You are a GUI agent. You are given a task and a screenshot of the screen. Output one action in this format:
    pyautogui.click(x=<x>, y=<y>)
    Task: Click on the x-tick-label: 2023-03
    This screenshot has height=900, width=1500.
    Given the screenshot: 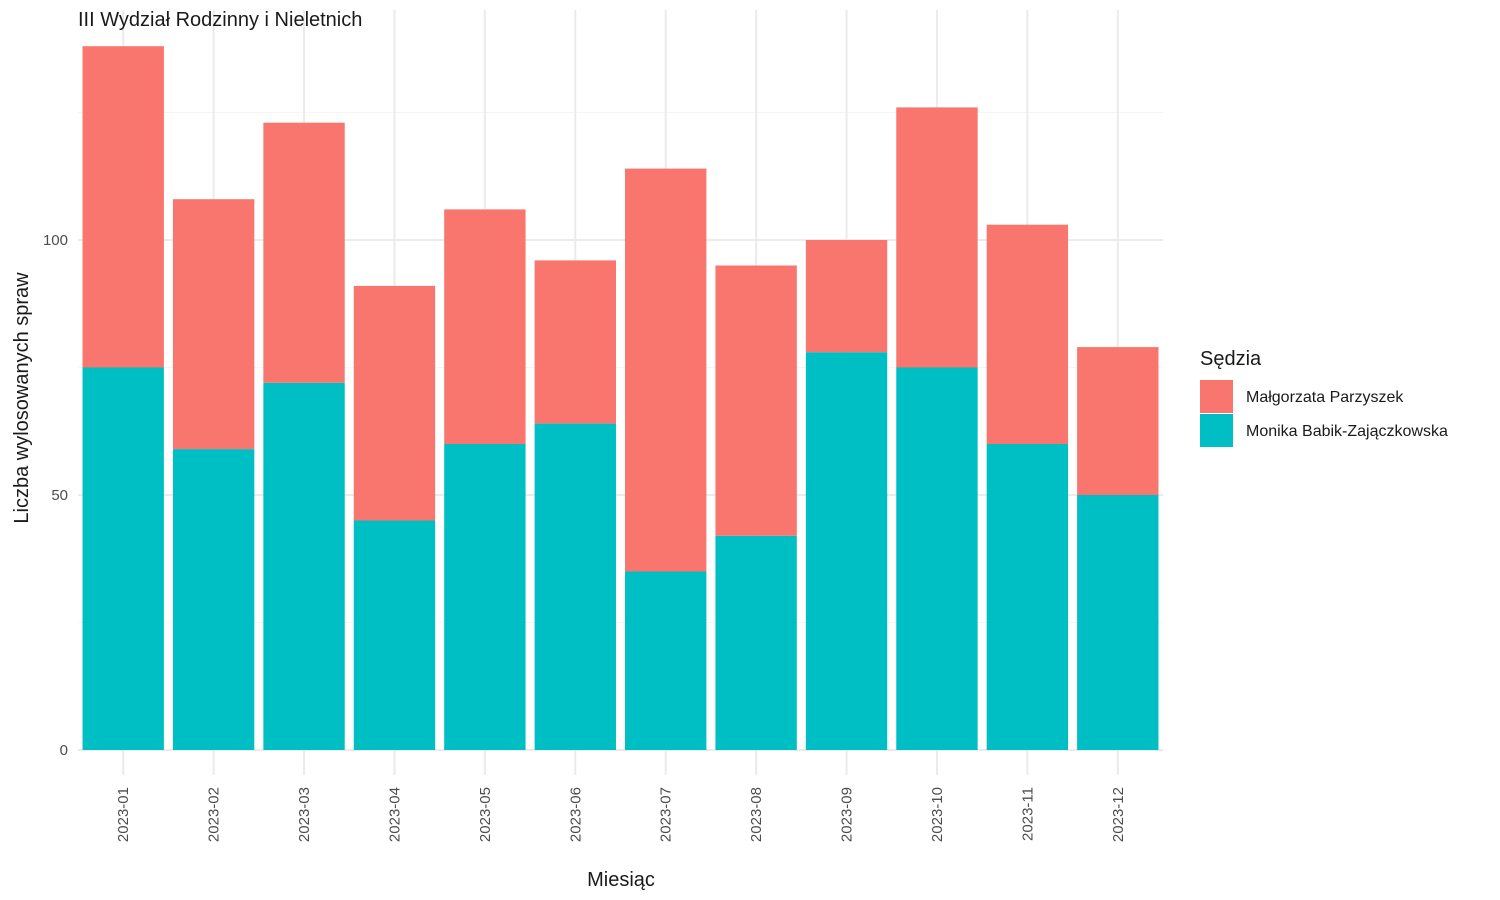 What is the action you would take?
    pyautogui.click(x=304, y=814)
    